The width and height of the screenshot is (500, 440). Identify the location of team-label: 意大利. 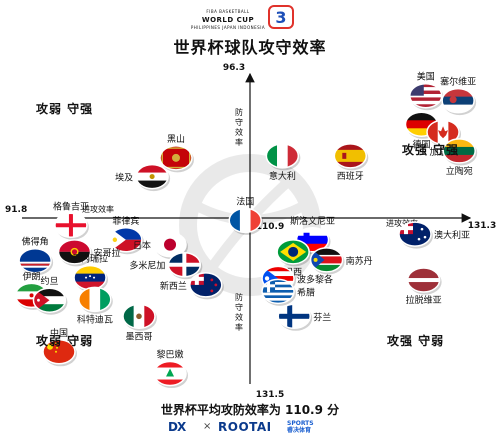
(282, 176).